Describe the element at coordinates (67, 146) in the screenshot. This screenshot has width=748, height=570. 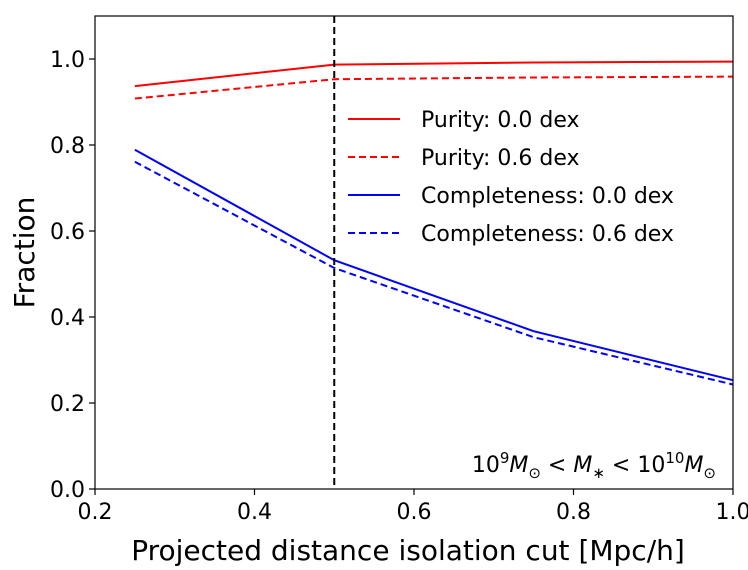
I see `y-tick-label: 0.8` at that location.